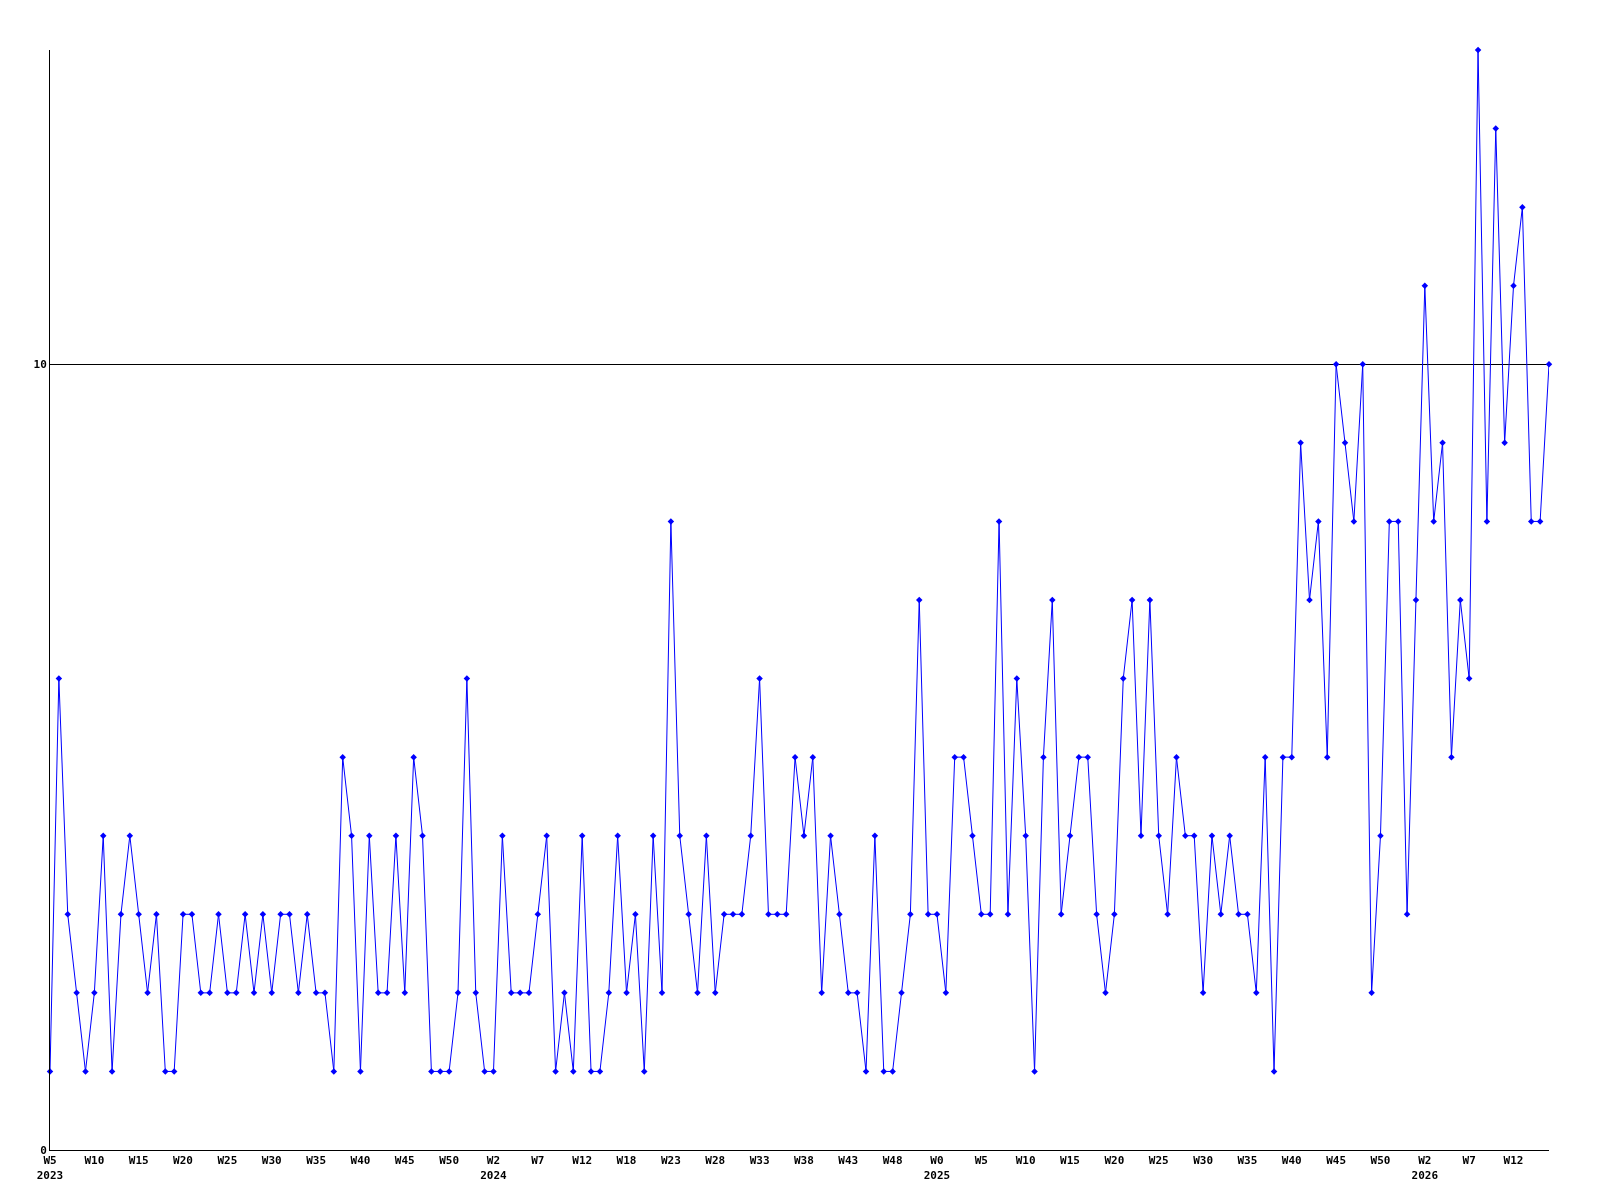  I want to click on x-tick-label: W28, so click(715, 1161).